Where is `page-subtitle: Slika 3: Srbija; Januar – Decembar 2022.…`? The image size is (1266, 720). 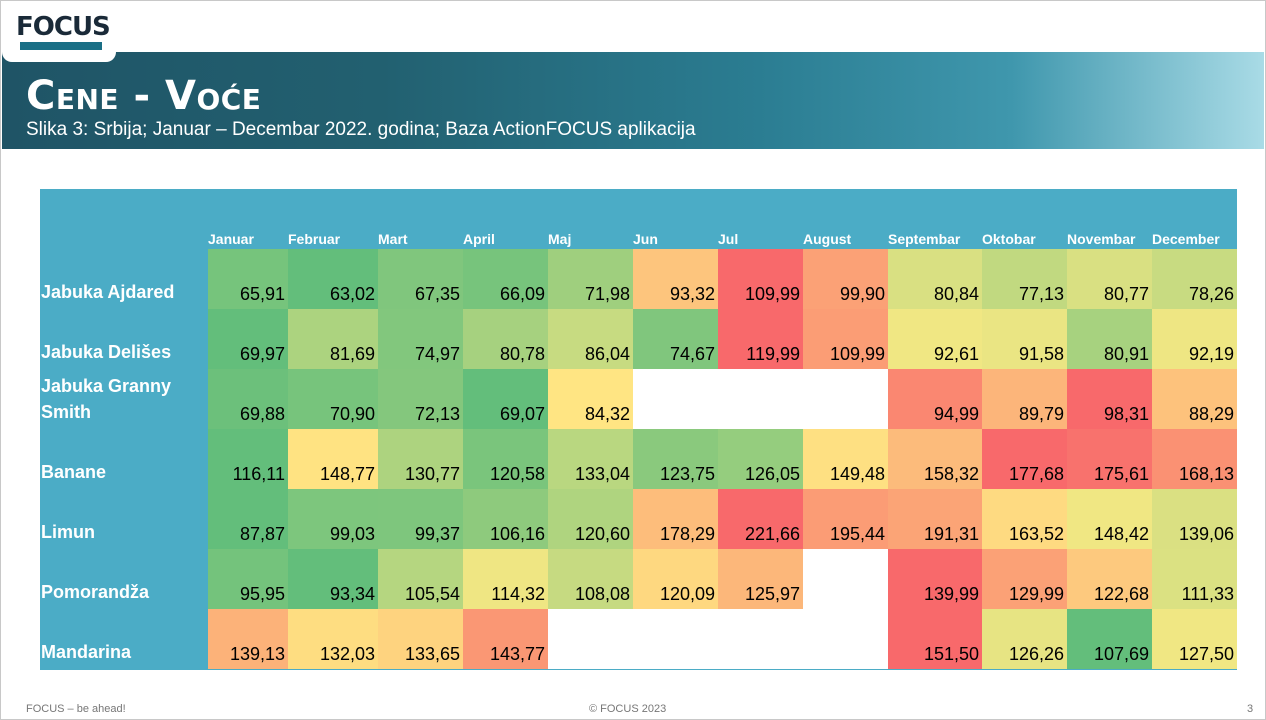 page-subtitle: Slika 3: Srbija; Januar – Decembar 2022.… is located at coordinates (361, 129).